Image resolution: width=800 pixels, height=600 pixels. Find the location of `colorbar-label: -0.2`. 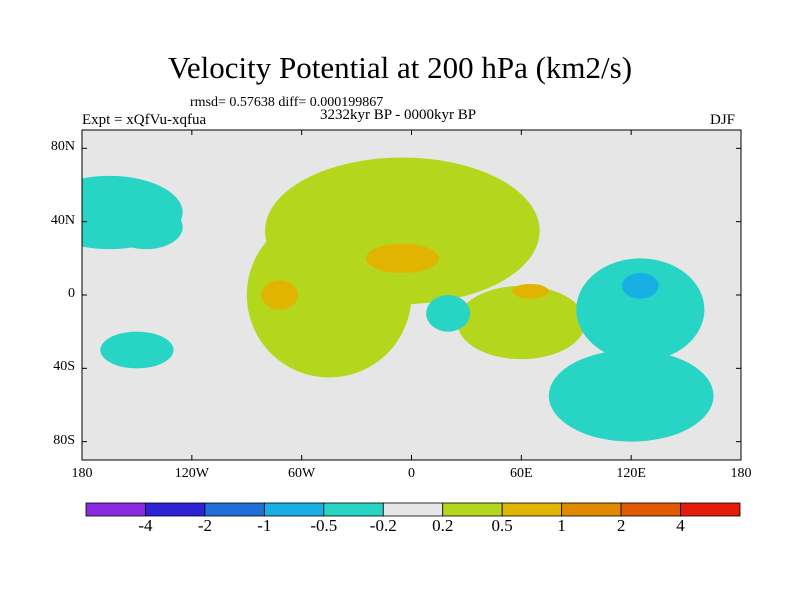

colorbar-label: -0.2 is located at coordinates (383, 525).